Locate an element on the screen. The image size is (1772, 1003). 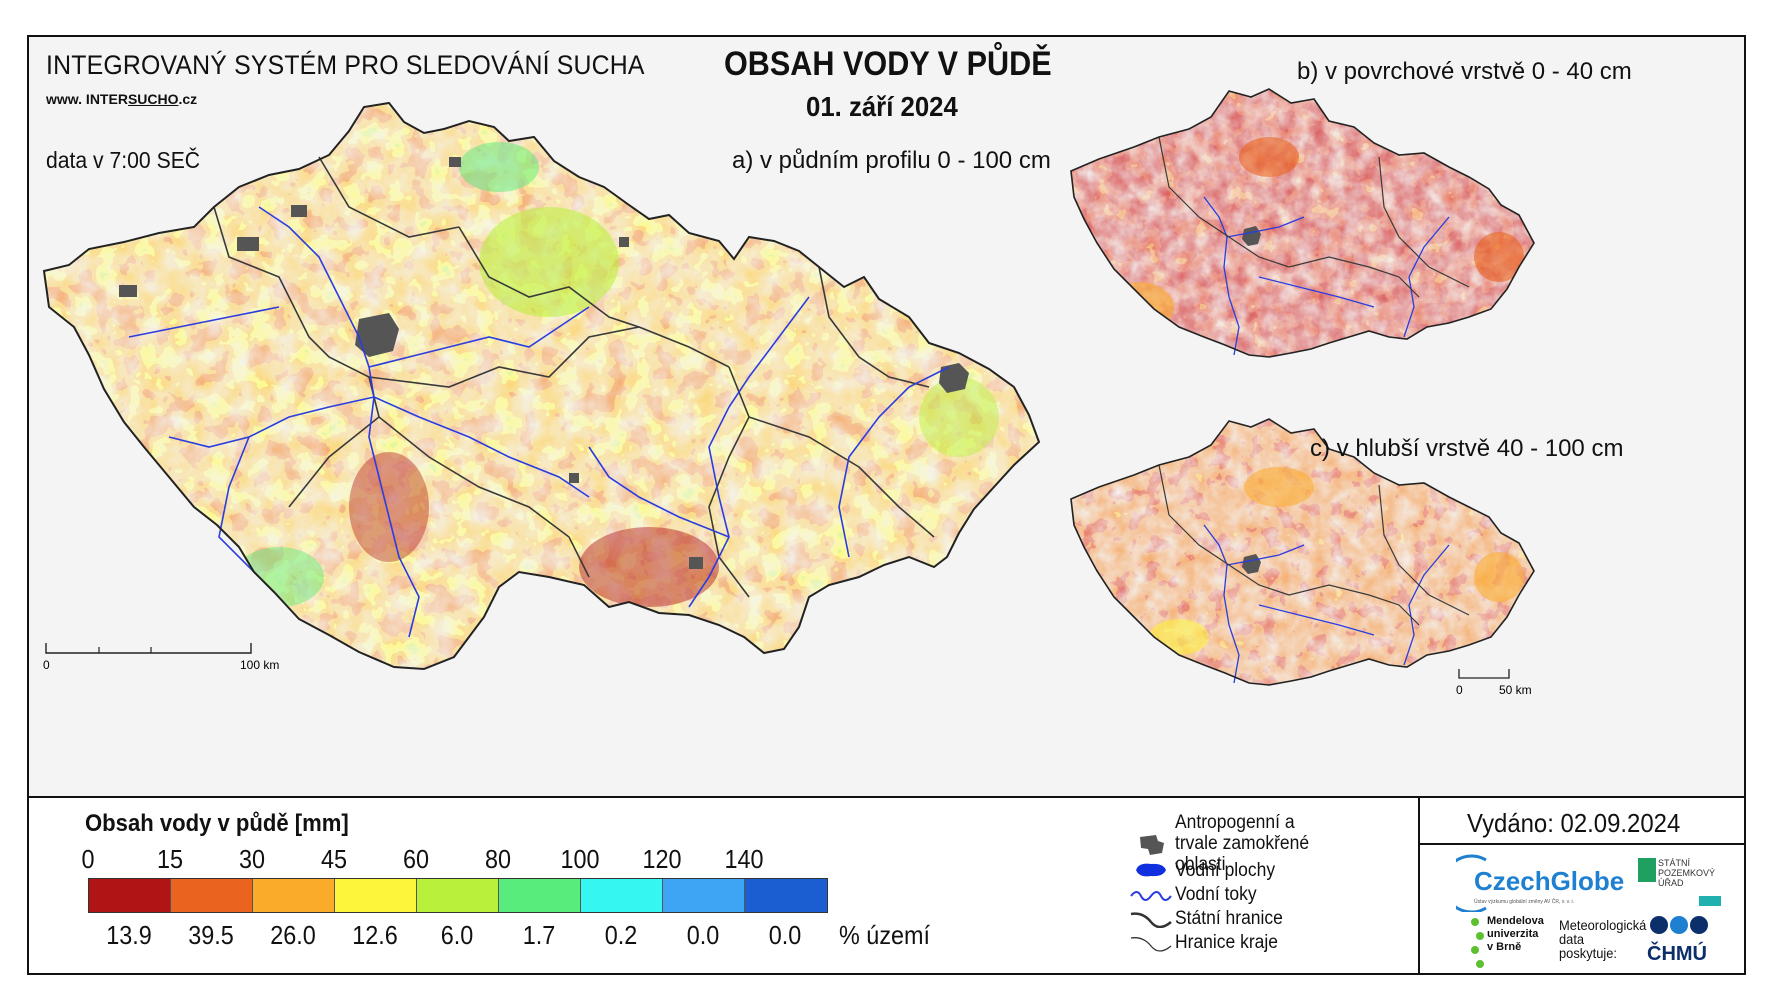
website-link: www. INTERSUCHO.cz is located at coordinates (121, 99).